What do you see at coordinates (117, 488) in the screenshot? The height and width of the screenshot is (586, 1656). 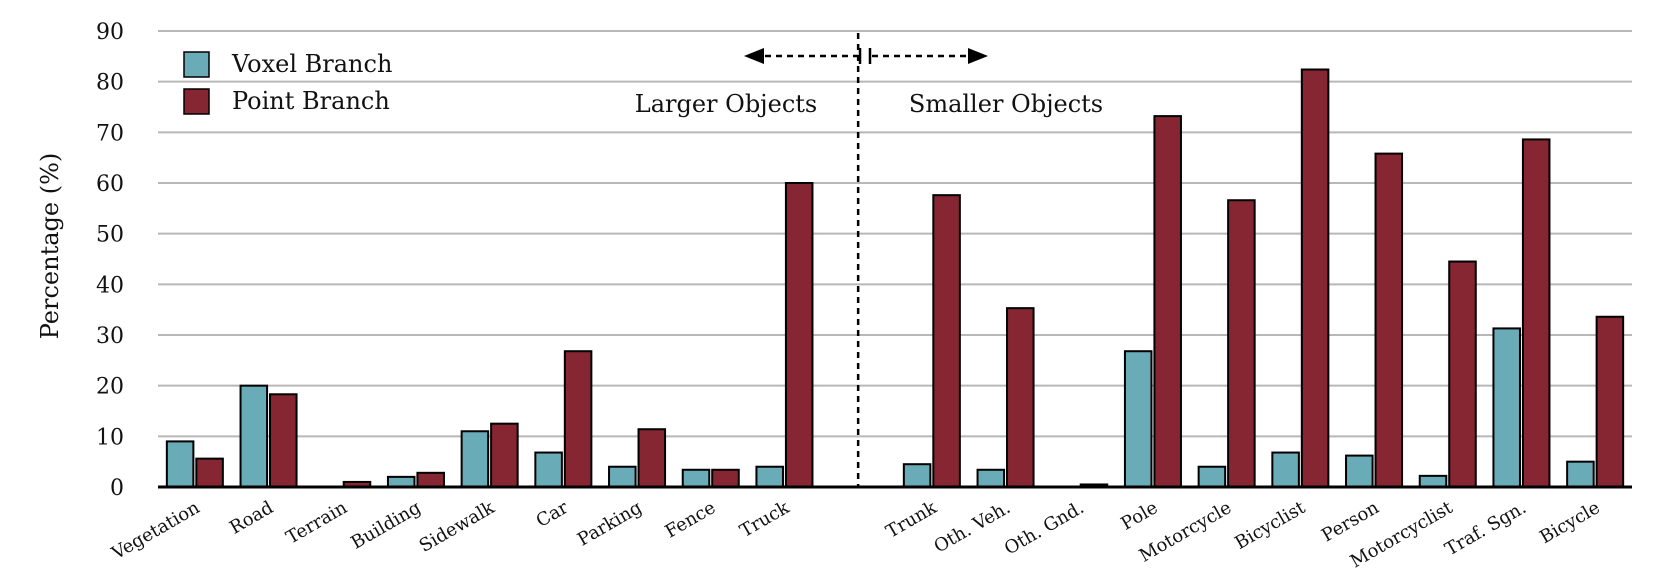 I see `y-tick-label: 0` at bounding box center [117, 488].